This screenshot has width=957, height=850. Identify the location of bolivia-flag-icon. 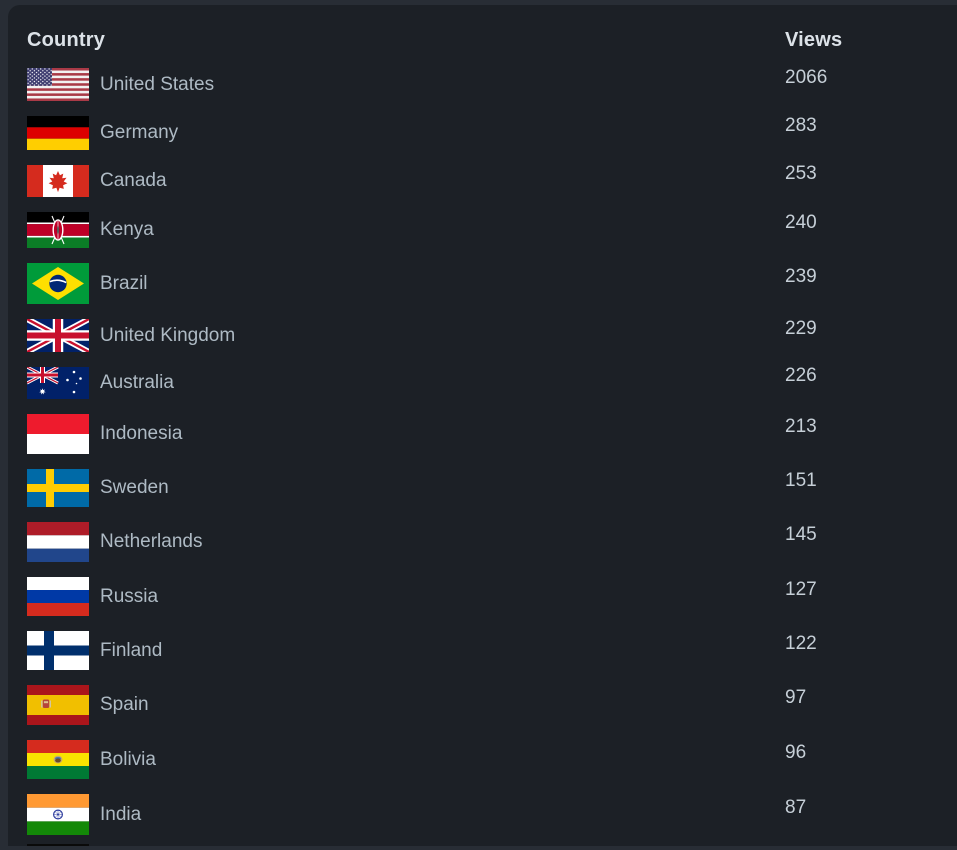
(63, 759).